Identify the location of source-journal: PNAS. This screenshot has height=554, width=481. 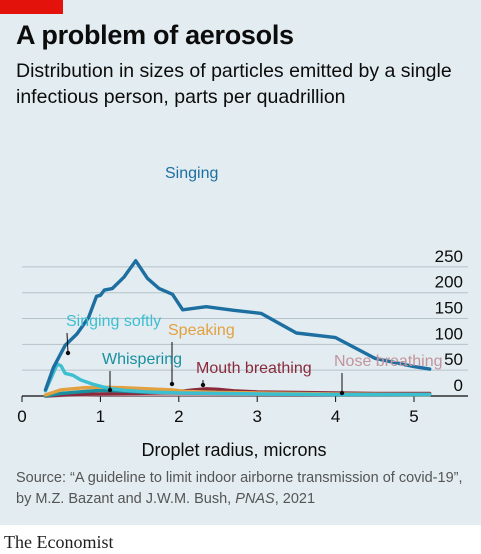
(255, 499).